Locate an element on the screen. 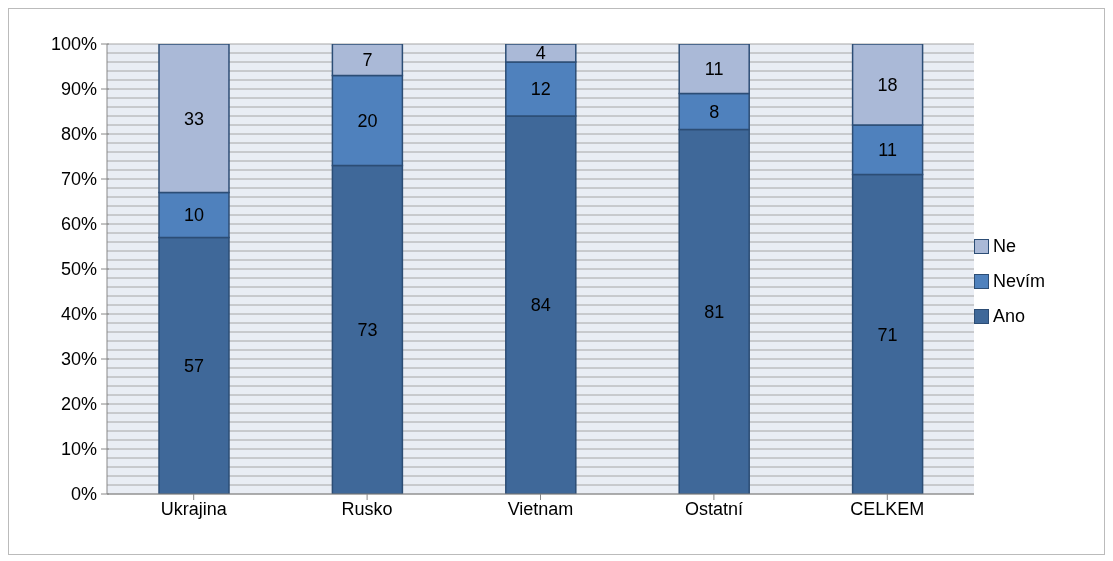  y-tick-label: 0% is located at coordinates (83, 494).